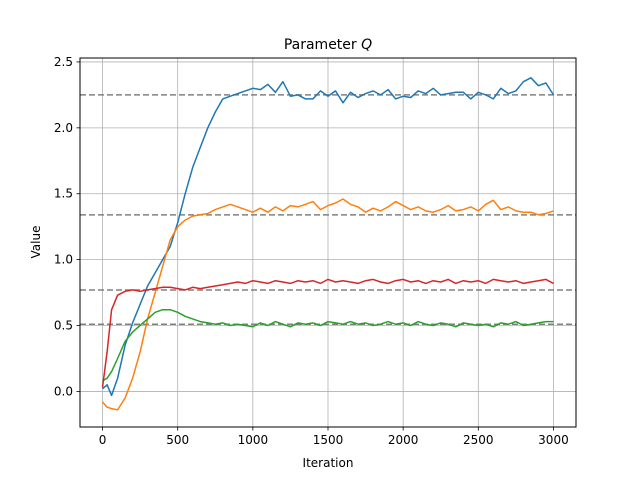 The width and height of the screenshot is (640, 480). Describe the element at coordinates (63, 260) in the screenshot. I see `y-tick-label: 1.0` at that location.